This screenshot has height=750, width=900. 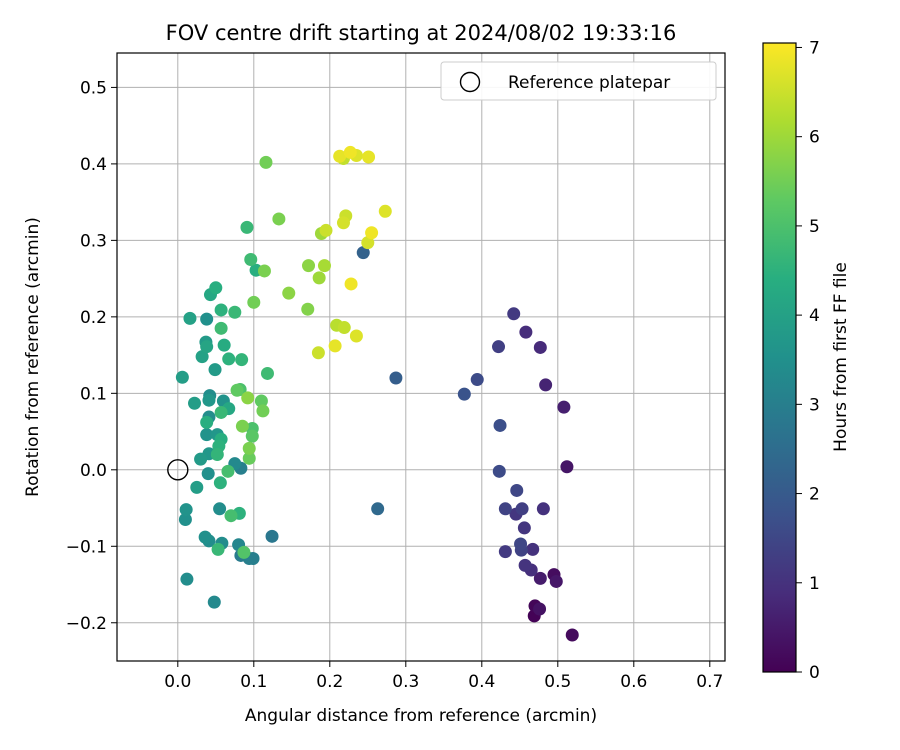 I want to click on x-tick-label: 0.1, so click(x=253, y=682).